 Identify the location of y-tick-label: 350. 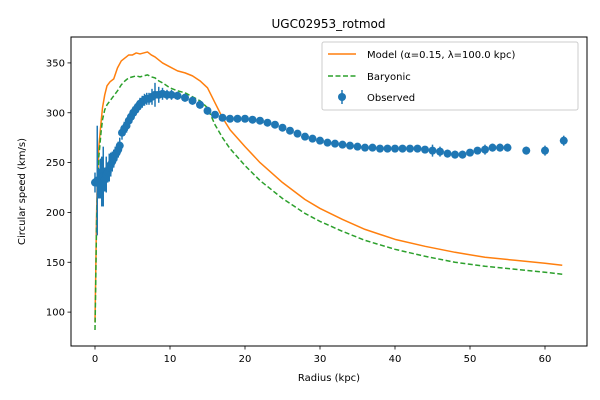
(55, 63).